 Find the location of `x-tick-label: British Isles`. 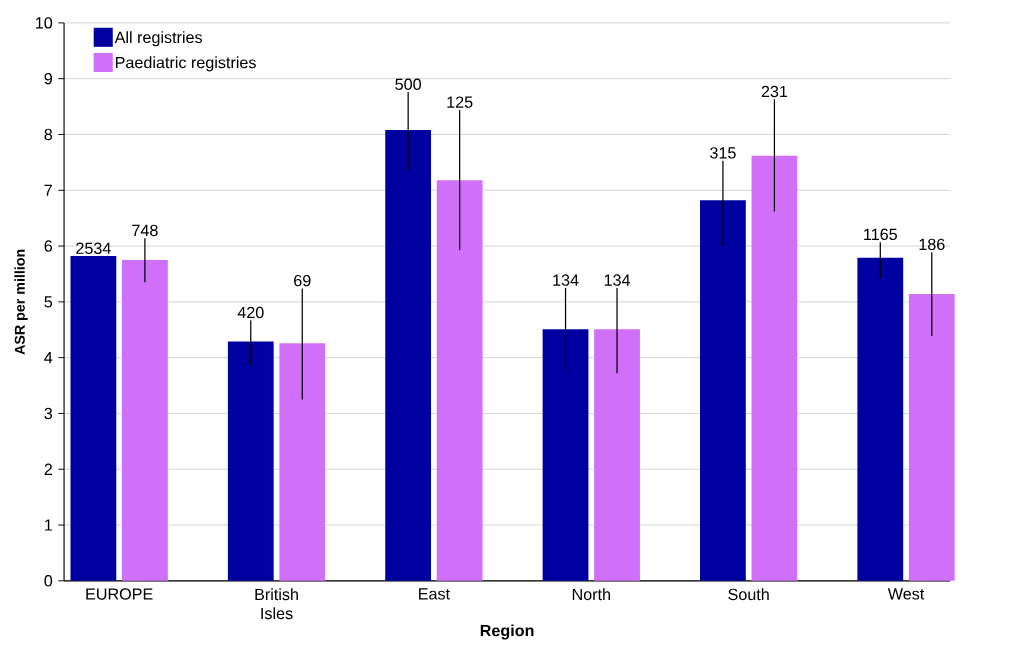

x-tick-label: British Isles is located at coordinates (276, 603).